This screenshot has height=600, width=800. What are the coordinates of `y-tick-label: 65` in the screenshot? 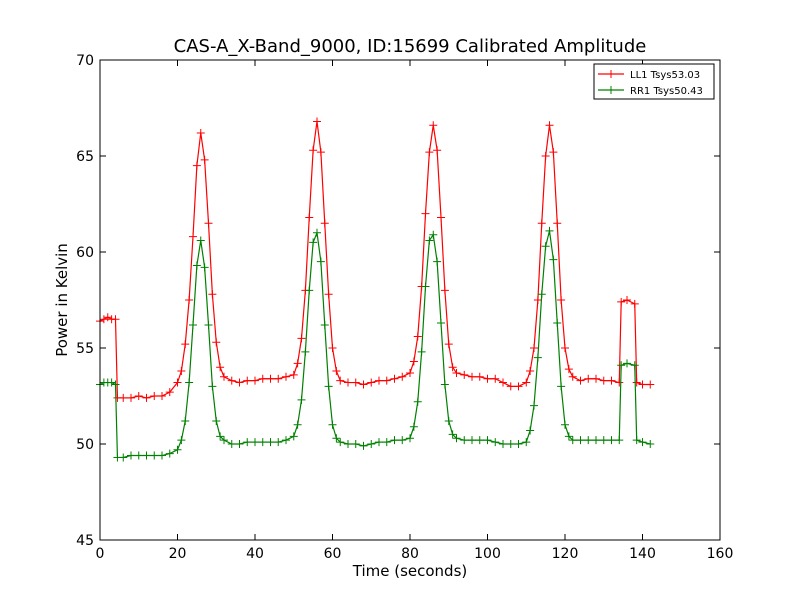 It's located at (85, 157).